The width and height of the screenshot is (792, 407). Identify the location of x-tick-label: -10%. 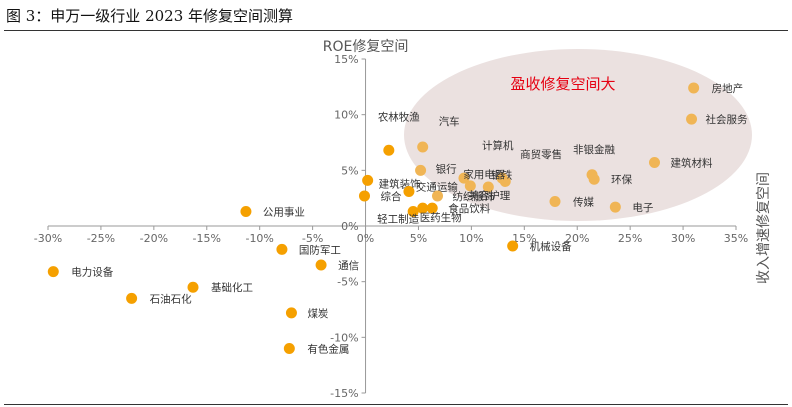
(259, 238).